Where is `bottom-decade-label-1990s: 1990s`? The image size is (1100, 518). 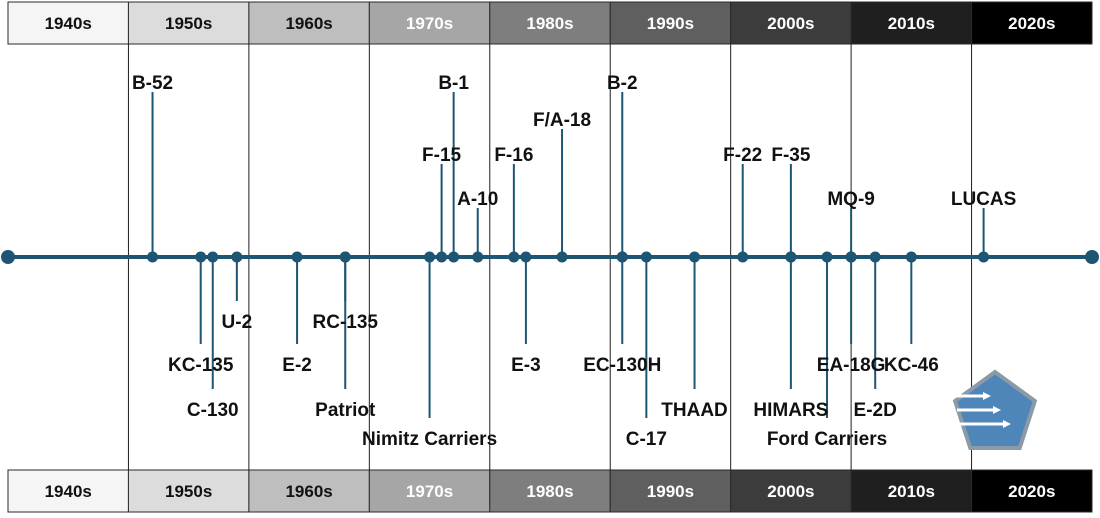
bottom-decade-label-1990s: 1990s is located at coordinates (670, 491).